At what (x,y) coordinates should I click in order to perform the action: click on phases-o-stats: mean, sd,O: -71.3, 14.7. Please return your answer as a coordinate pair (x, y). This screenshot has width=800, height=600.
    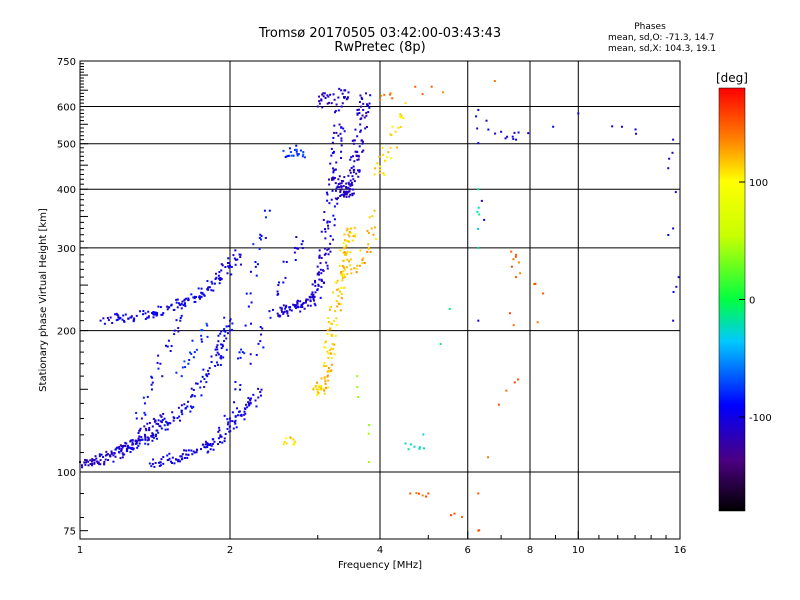
    Looking at the image, I should click on (661, 38).